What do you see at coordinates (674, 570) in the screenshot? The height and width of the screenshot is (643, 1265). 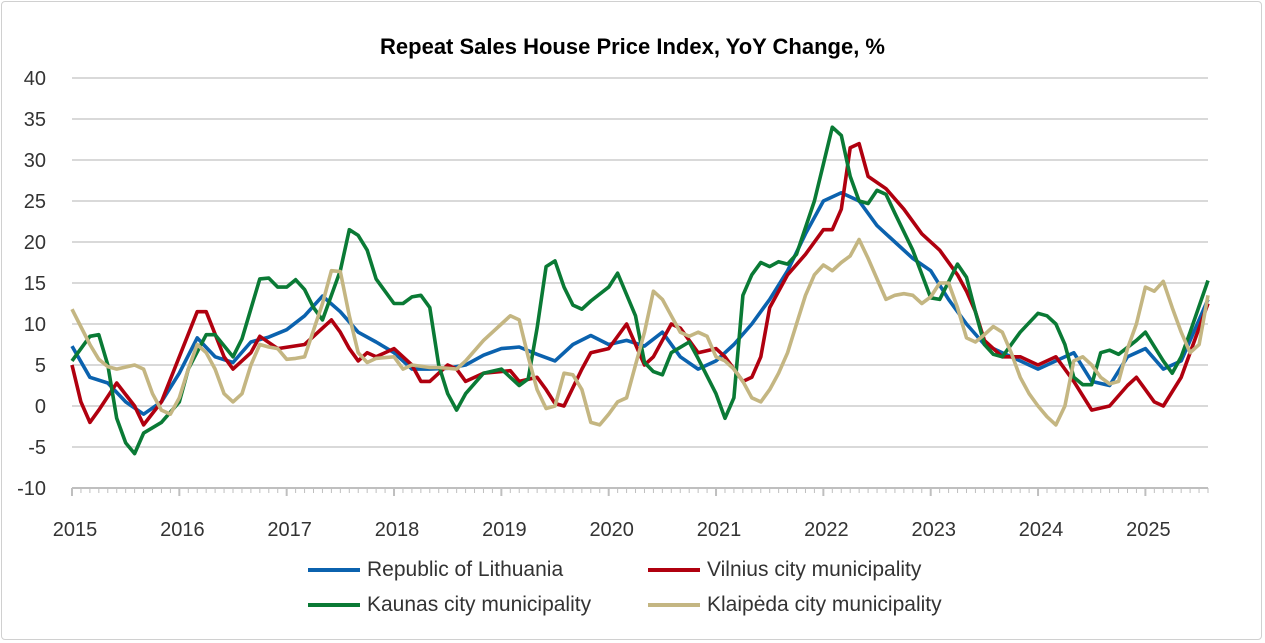 I see `legend-swatch-vilnius` at bounding box center [674, 570].